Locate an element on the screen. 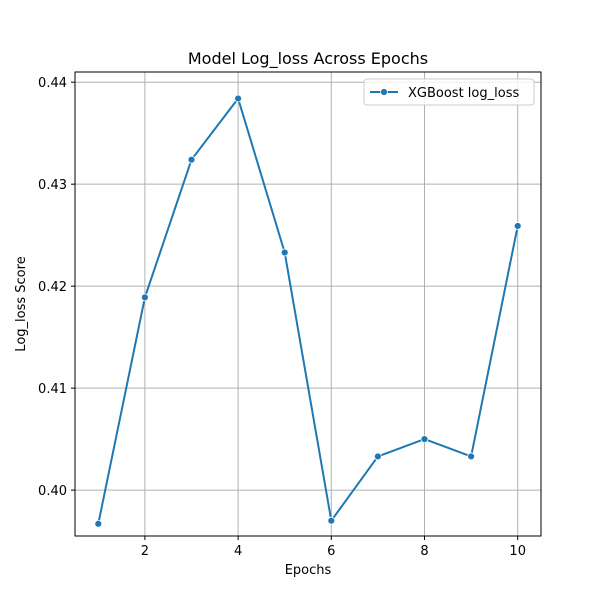 The image size is (600, 600). y-tick-label: 0.41 is located at coordinates (52, 389).